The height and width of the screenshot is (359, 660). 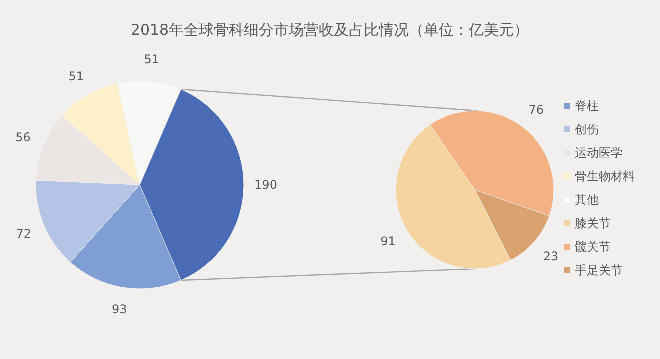 What do you see at coordinates (599, 153) in the screenshot?
I see `legend-label: 运动医学` at bounding box center [599, 153].